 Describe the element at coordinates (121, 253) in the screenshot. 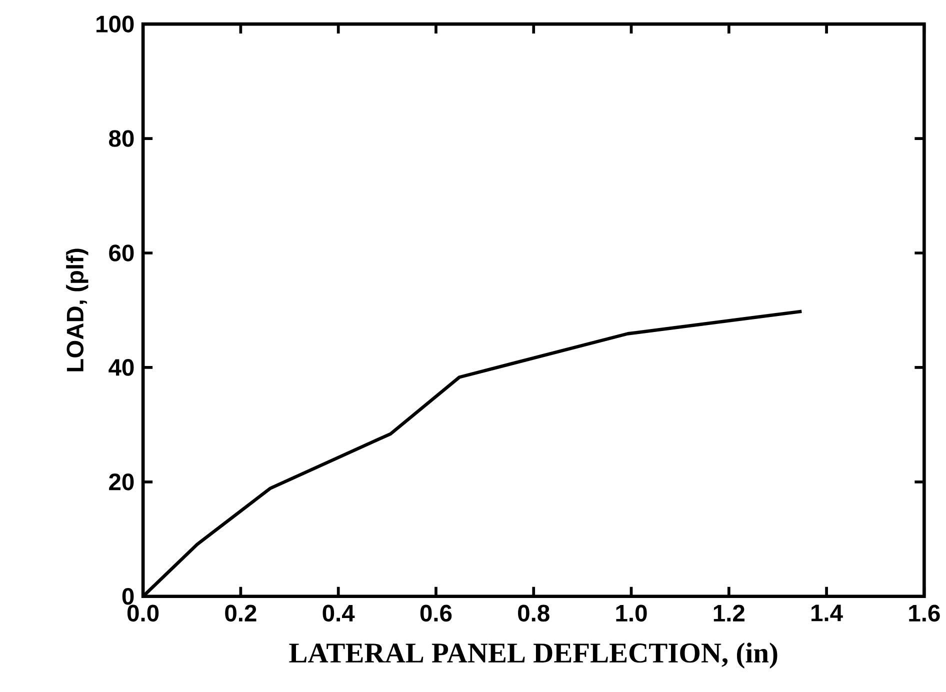

I see `y-tick-label: 60` at that location.